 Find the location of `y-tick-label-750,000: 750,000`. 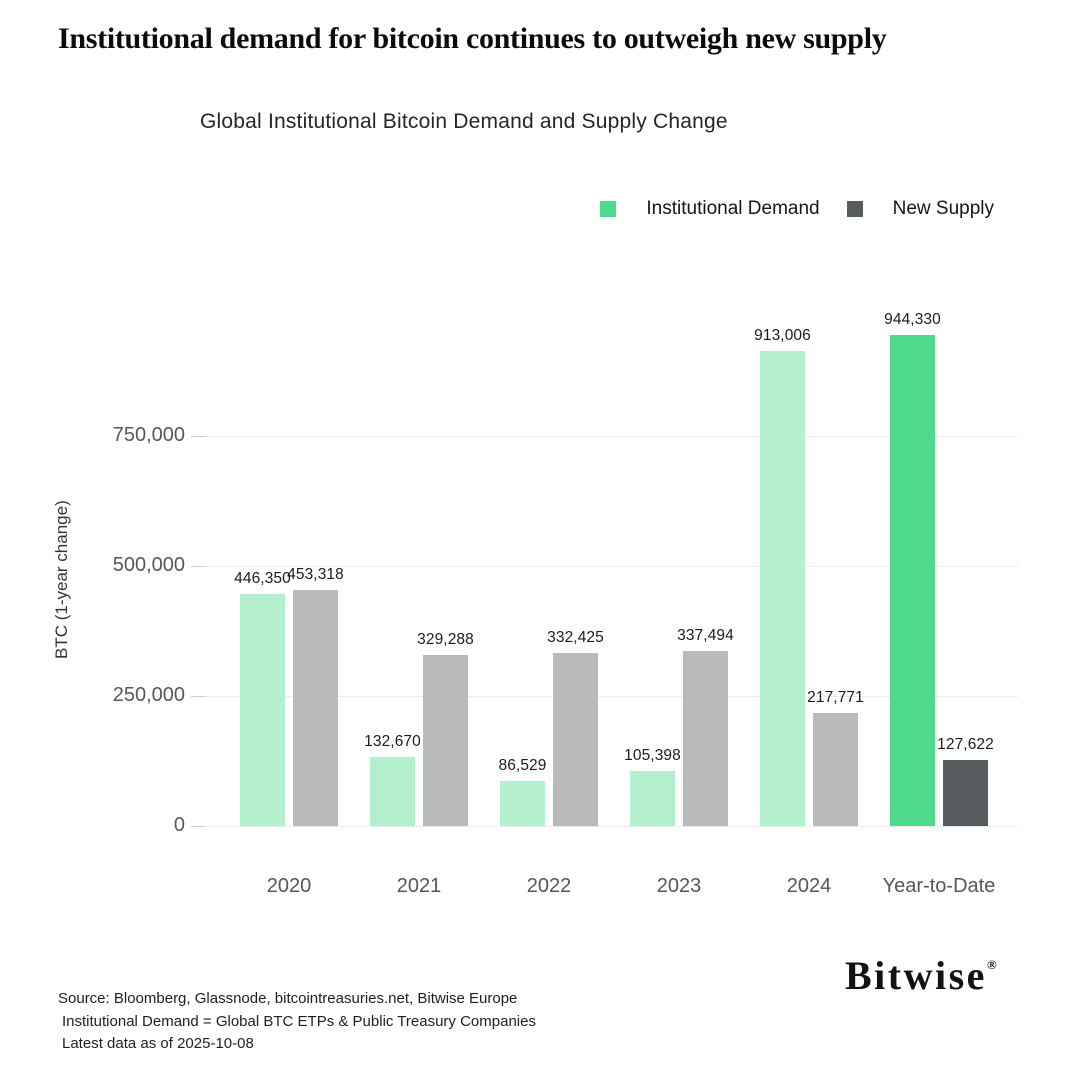

y-tick-label-750,000: 750,000 is located at coordinates (148, 435).